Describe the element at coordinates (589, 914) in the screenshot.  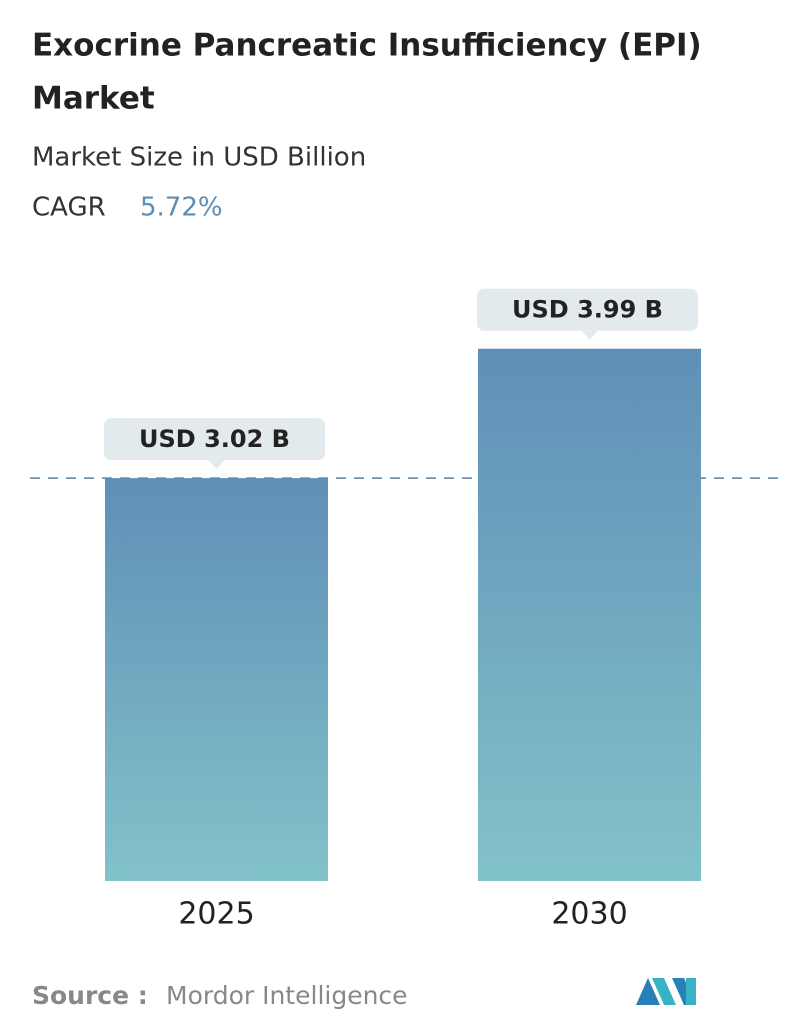
I see `x-tick-label: 2030` at that location.